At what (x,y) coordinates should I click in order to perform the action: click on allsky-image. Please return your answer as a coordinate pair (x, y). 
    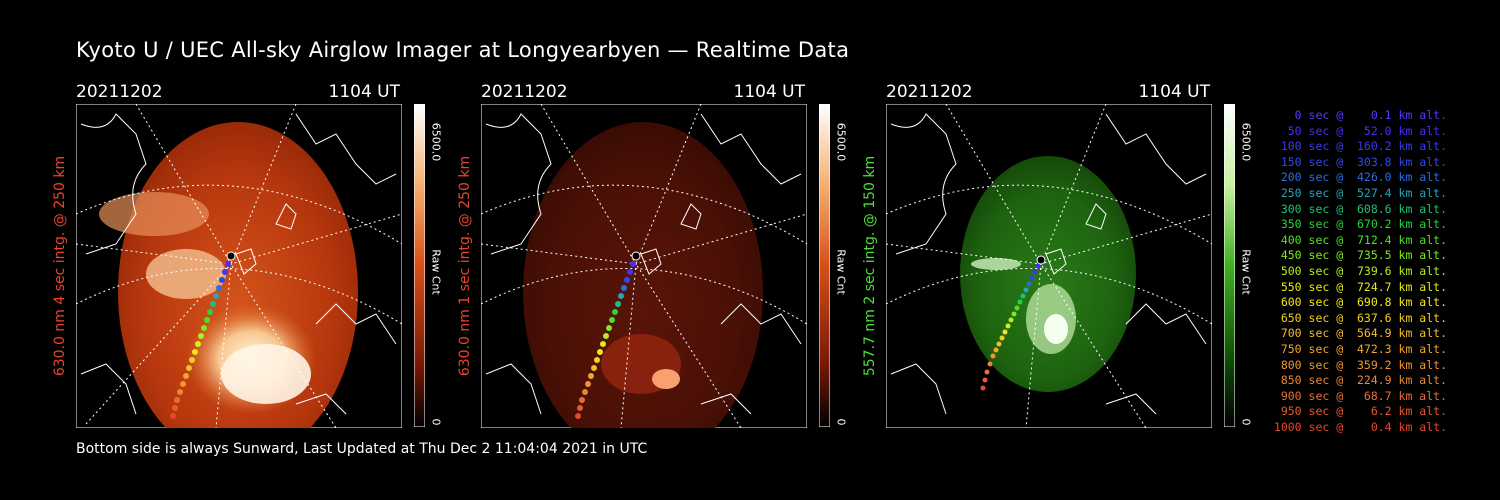
    Looking at the image, I should click on (1049, 266).